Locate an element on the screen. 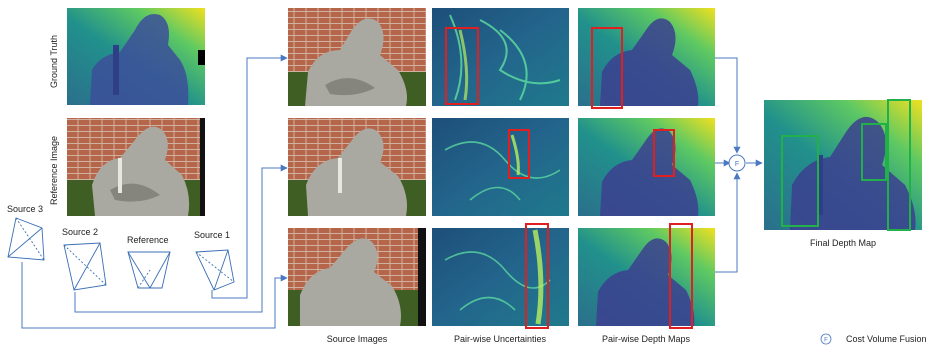  caption-depth-maps: Pair-wise Depth Maps is located at coordinates (646, 339).